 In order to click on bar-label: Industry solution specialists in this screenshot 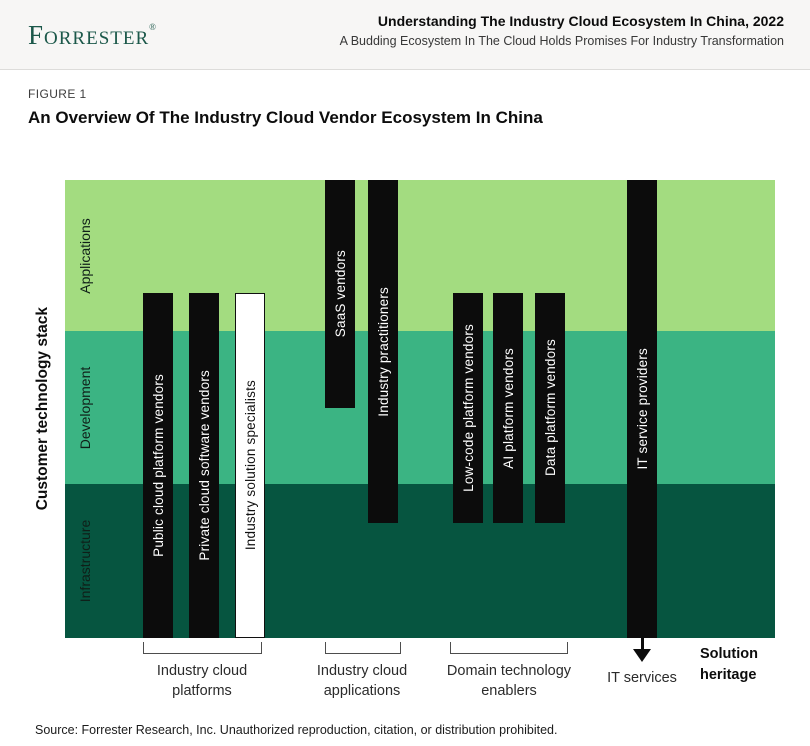, I will do `click(250, 465)`.